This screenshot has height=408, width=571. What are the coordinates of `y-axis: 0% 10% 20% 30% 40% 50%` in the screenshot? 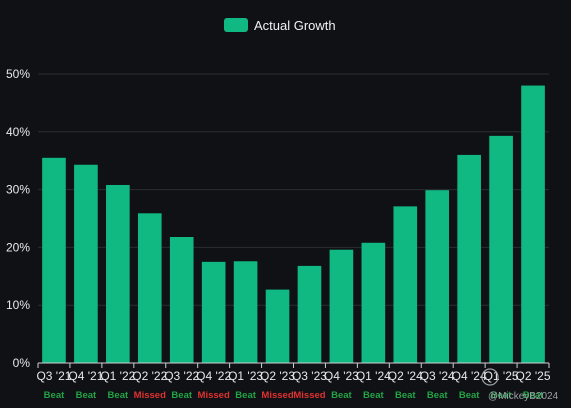 It's located at (18, 218).